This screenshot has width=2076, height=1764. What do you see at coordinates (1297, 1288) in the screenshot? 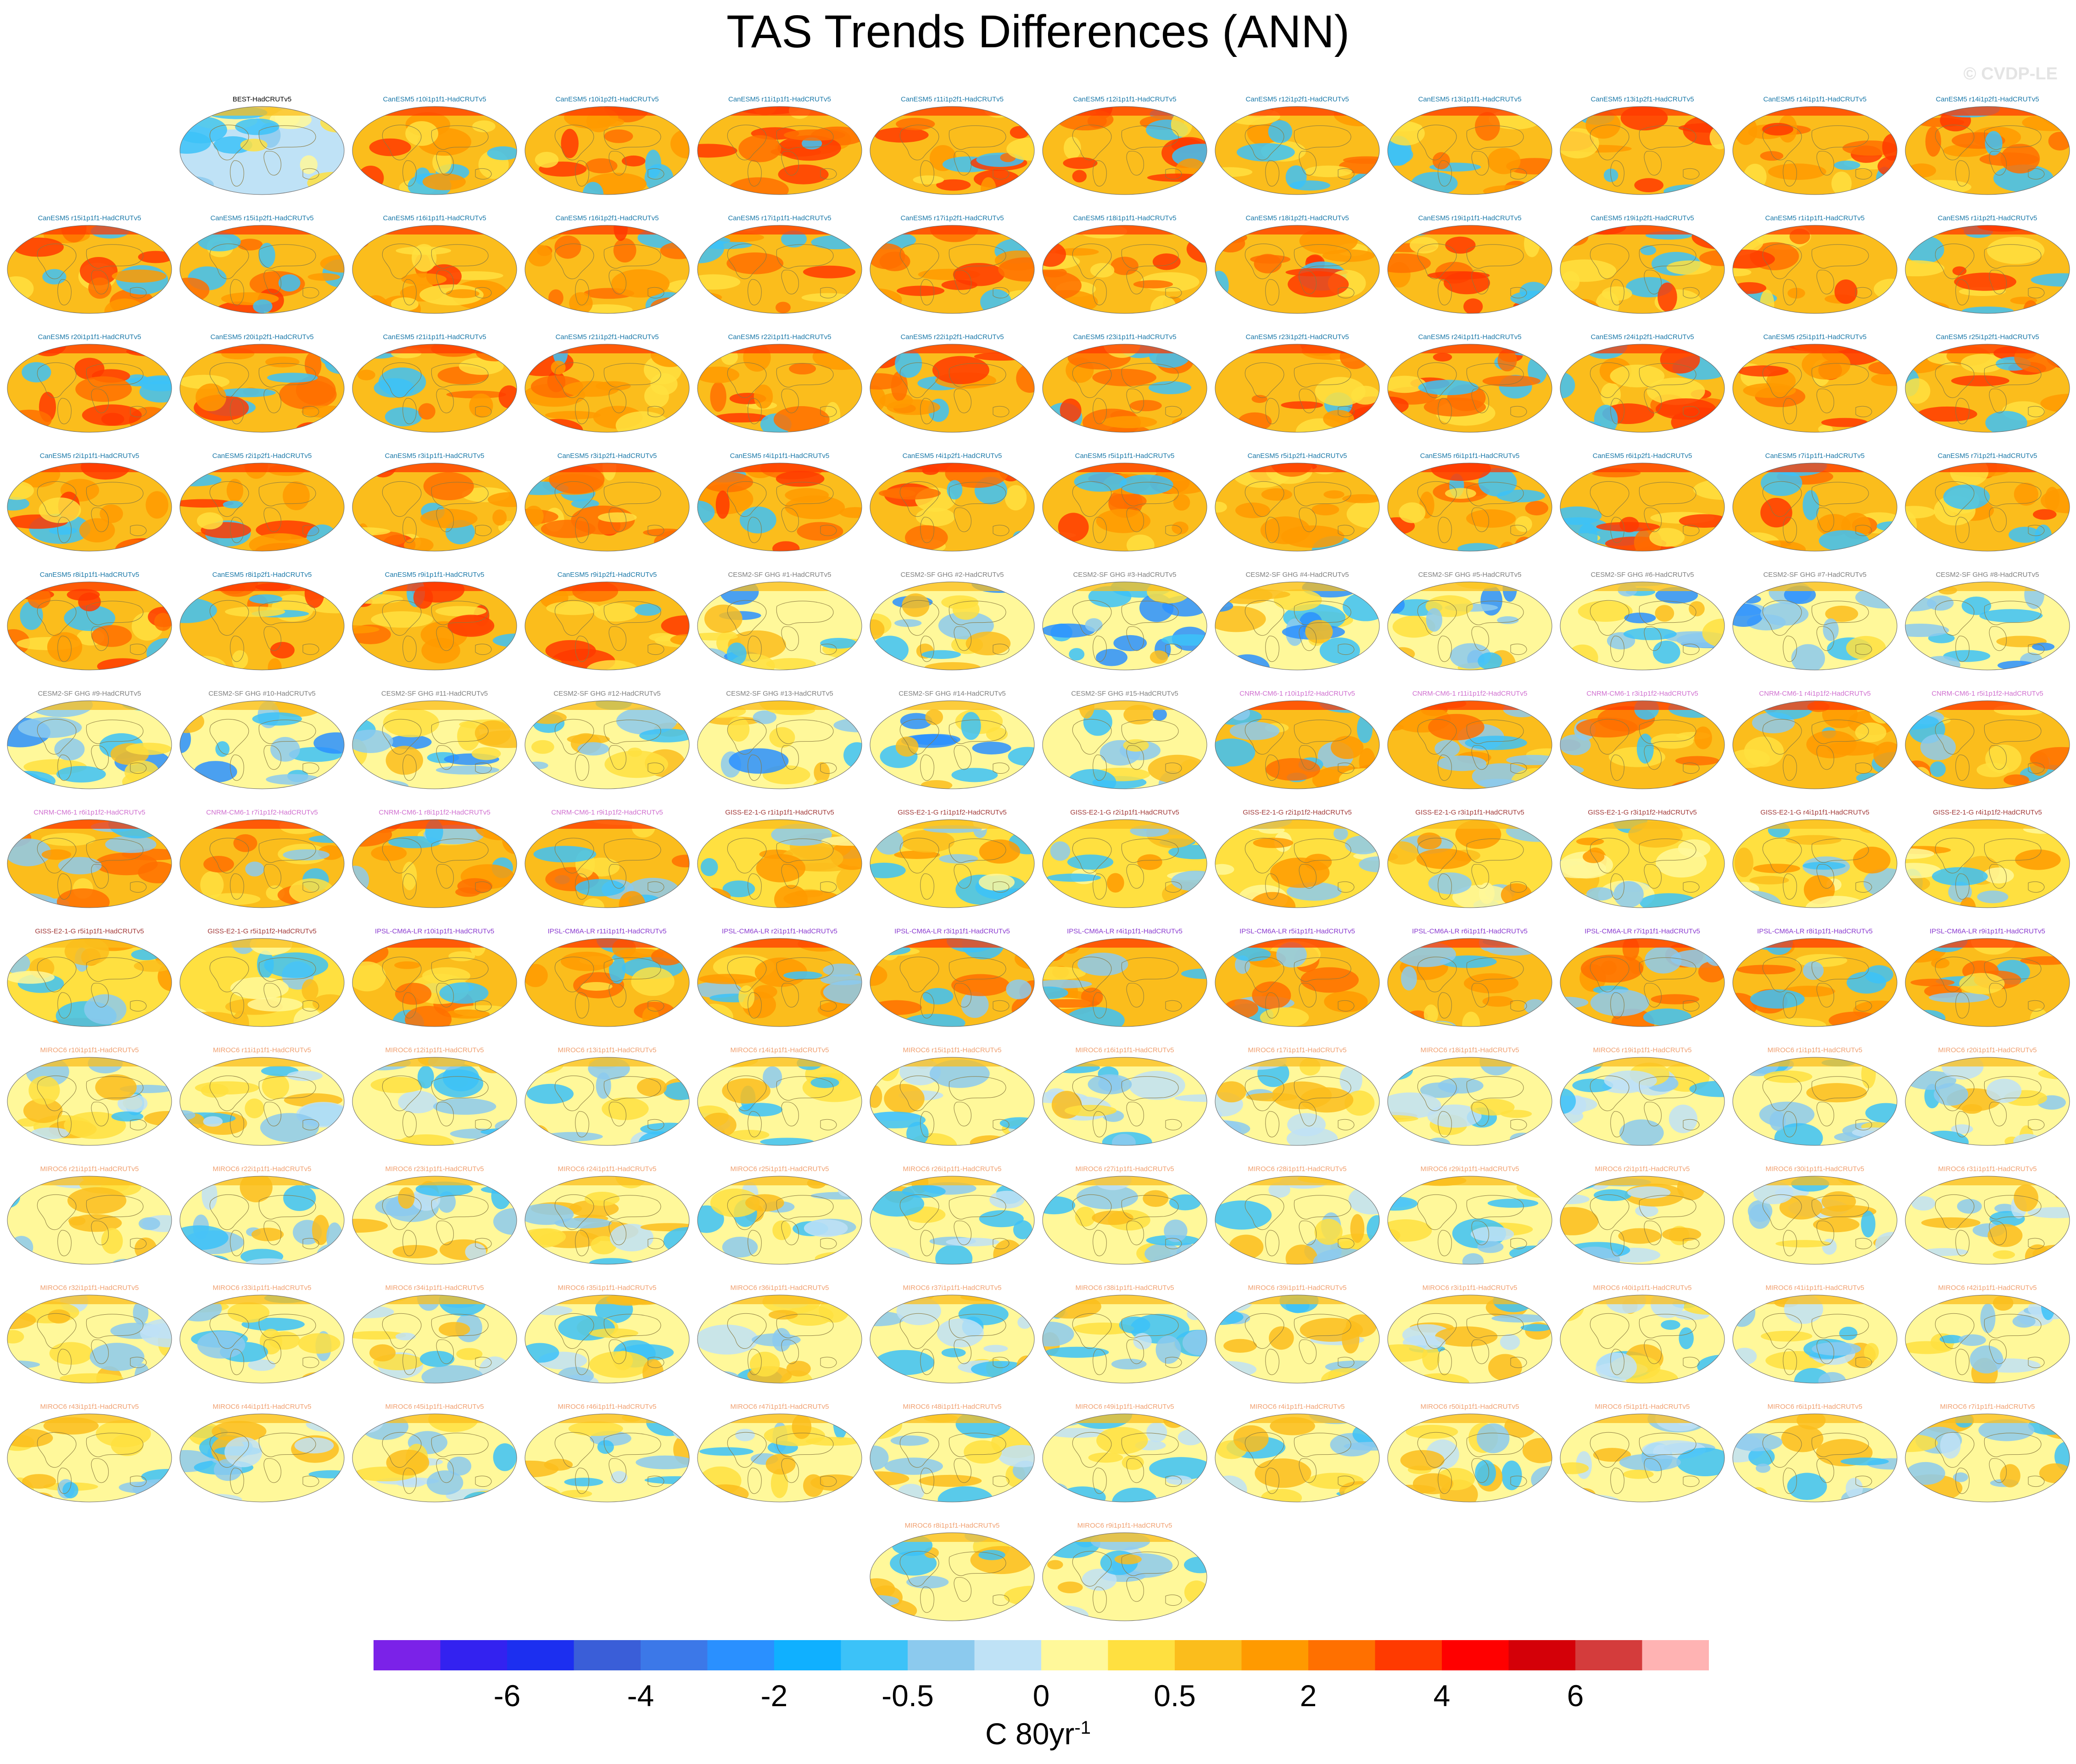
I see `map-panel-label: MIROC6 r39i1p1f1-HadCRUTv5` at bounding box center [1297, 1288].